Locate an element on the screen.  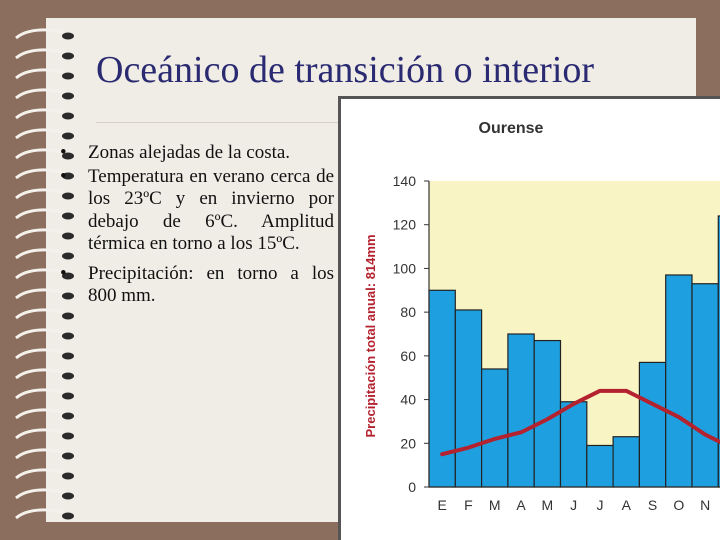
x-tick-label: O is located at coordinates (678, 505).